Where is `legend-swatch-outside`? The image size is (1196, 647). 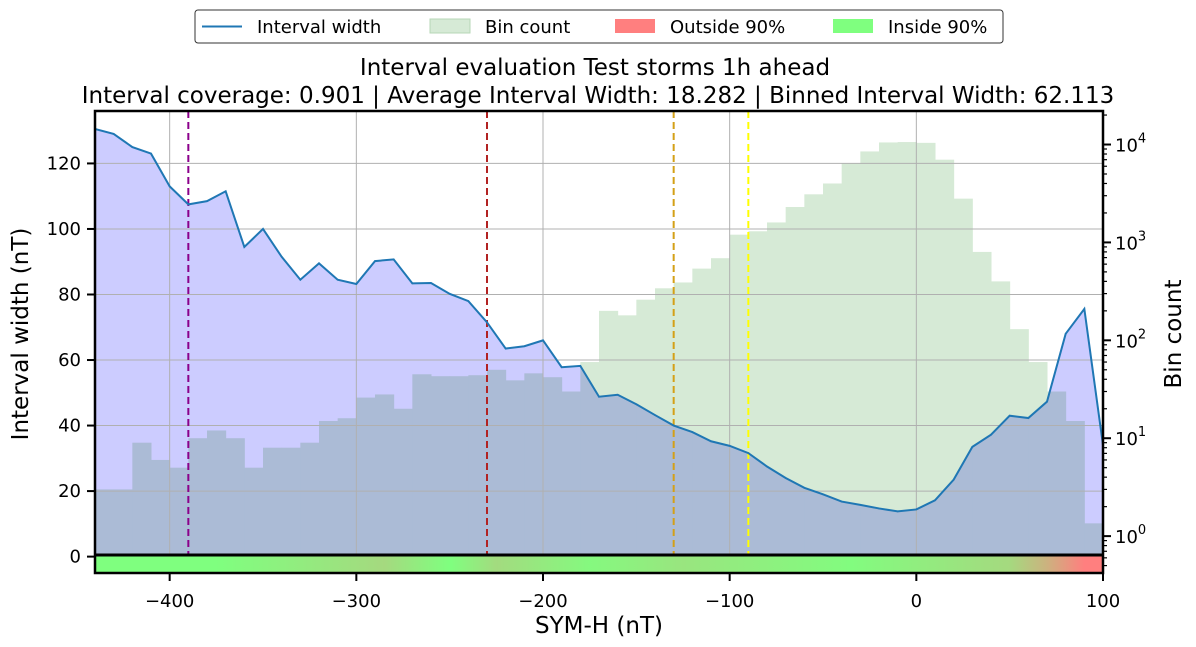 legend-swatch-outside is located at coordinates (635, 26).